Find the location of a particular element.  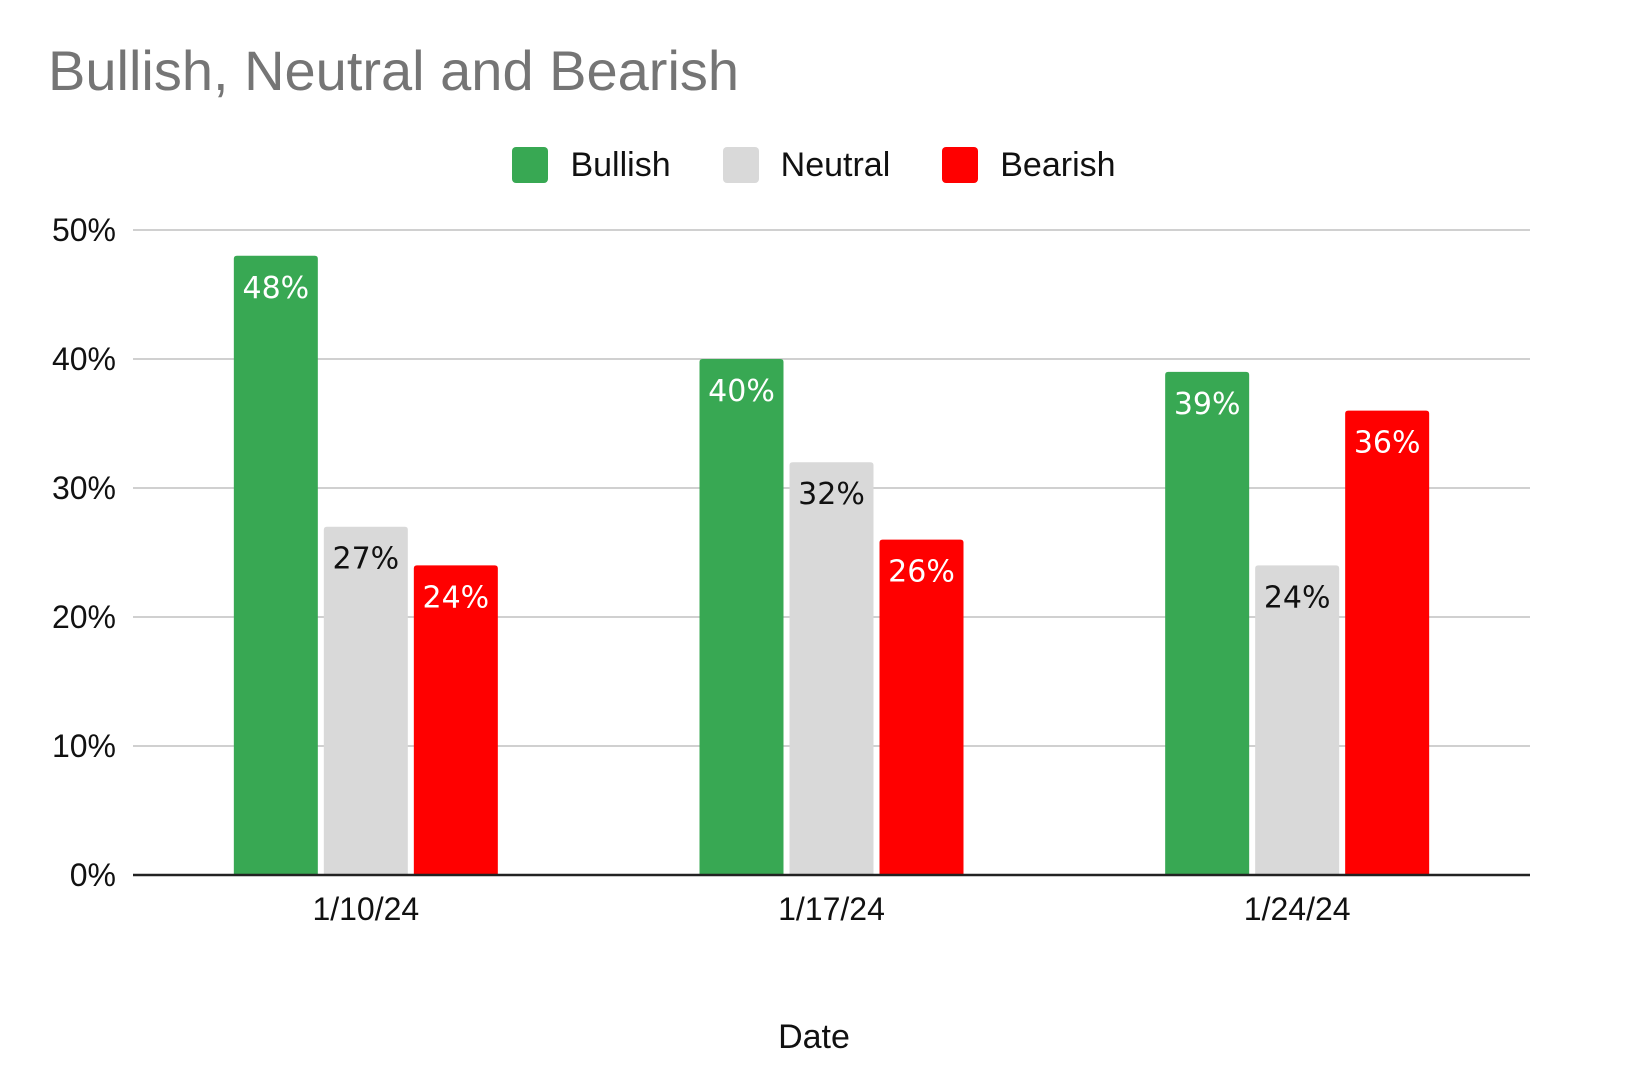

bar-value-label: 48% is located at coordinates (275, 288).